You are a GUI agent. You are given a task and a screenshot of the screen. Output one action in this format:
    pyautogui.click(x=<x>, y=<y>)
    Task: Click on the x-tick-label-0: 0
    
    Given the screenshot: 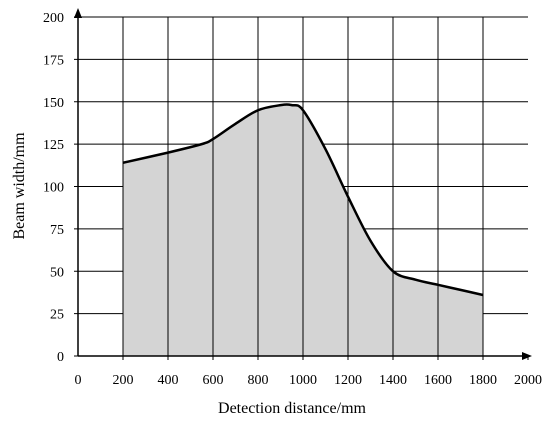 What is the action you would take?
    pyautogui.click(x=78, y=380)
    